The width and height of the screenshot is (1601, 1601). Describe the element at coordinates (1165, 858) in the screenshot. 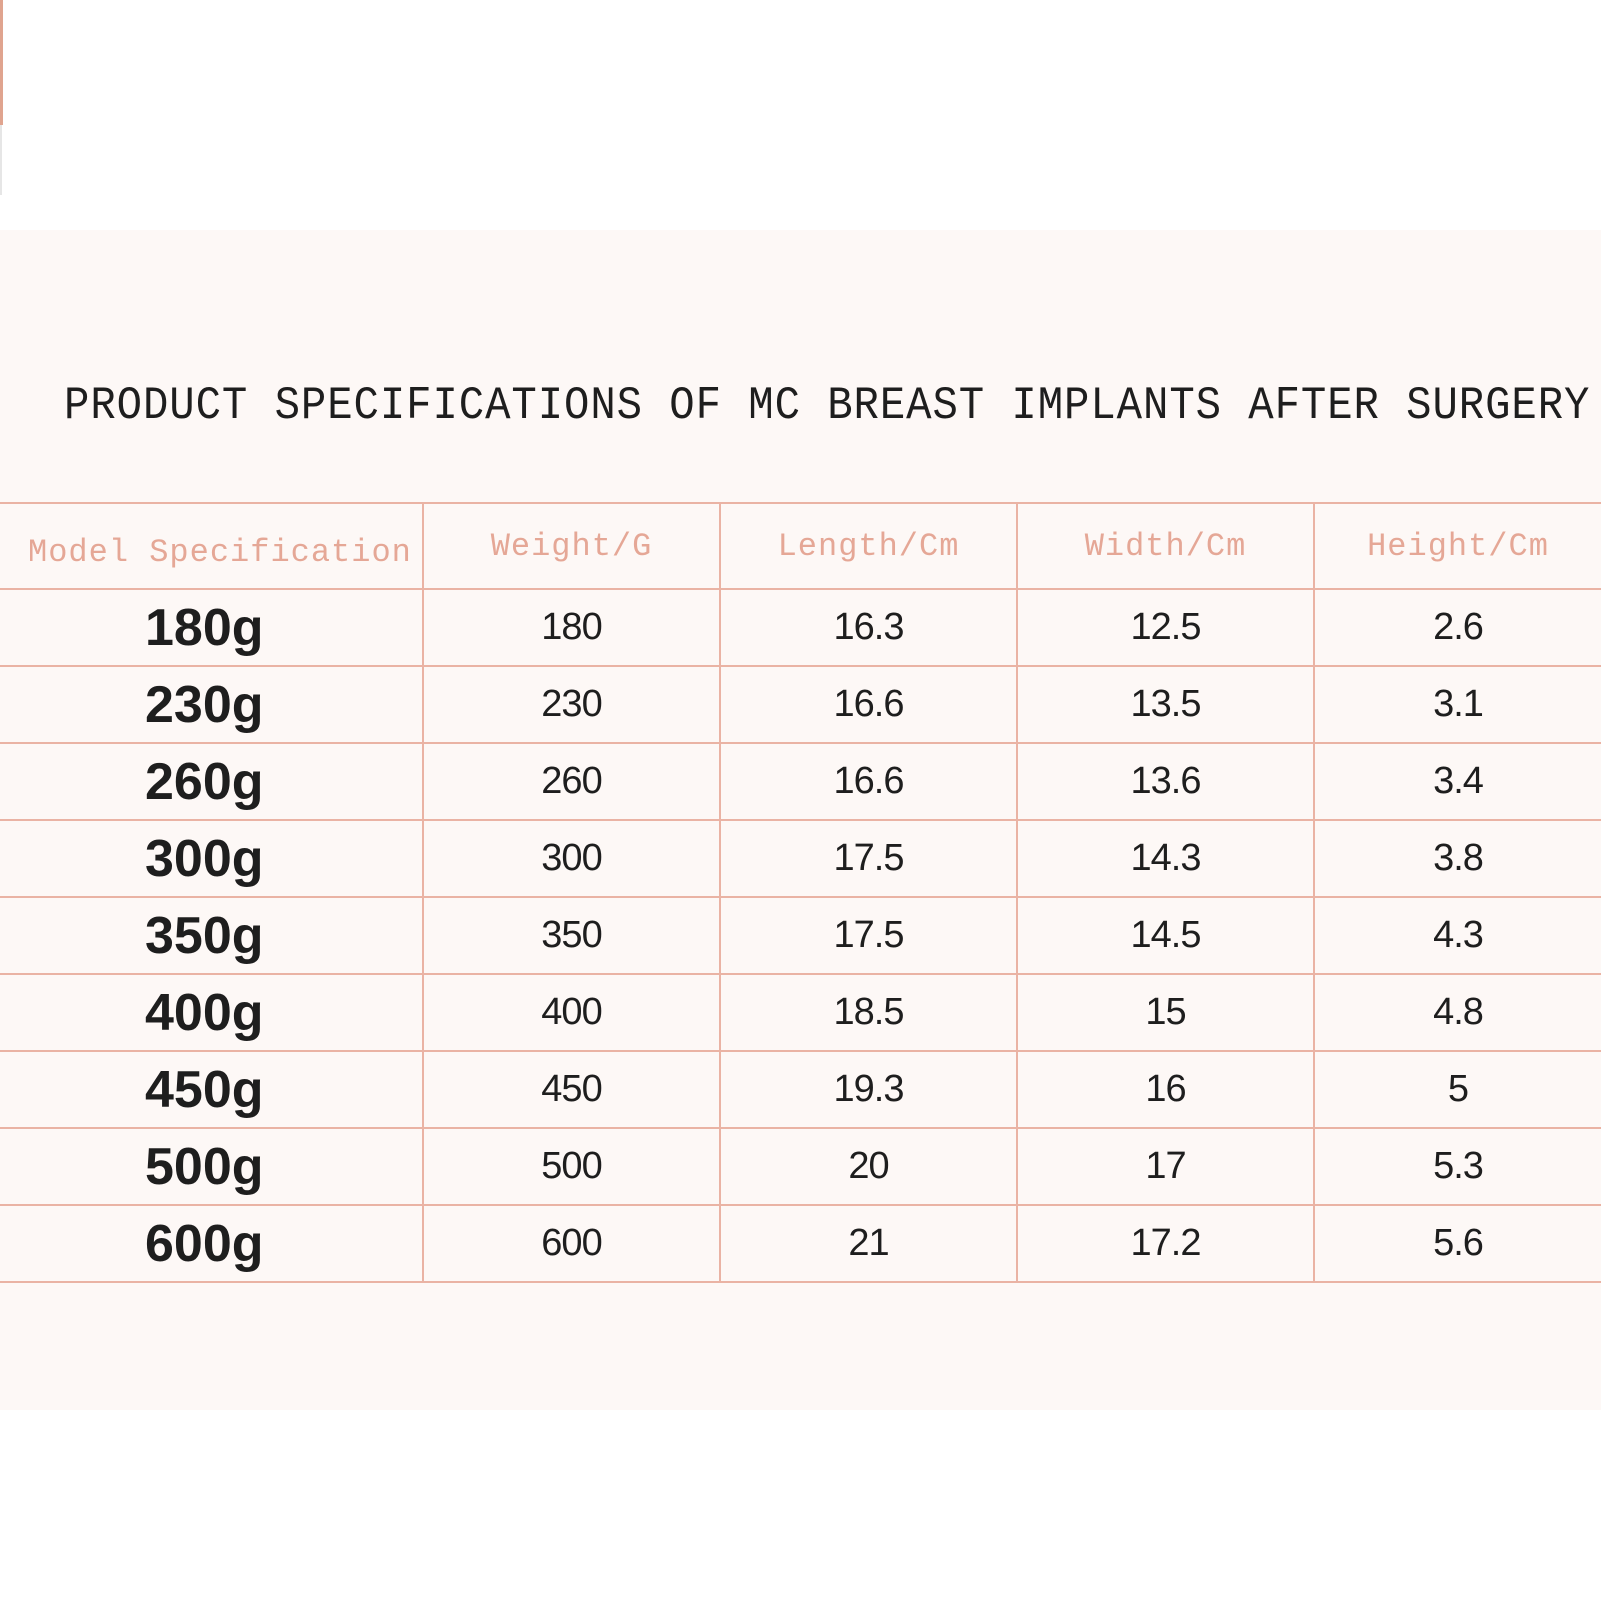

I see `width-cell: 14.3` at that location.